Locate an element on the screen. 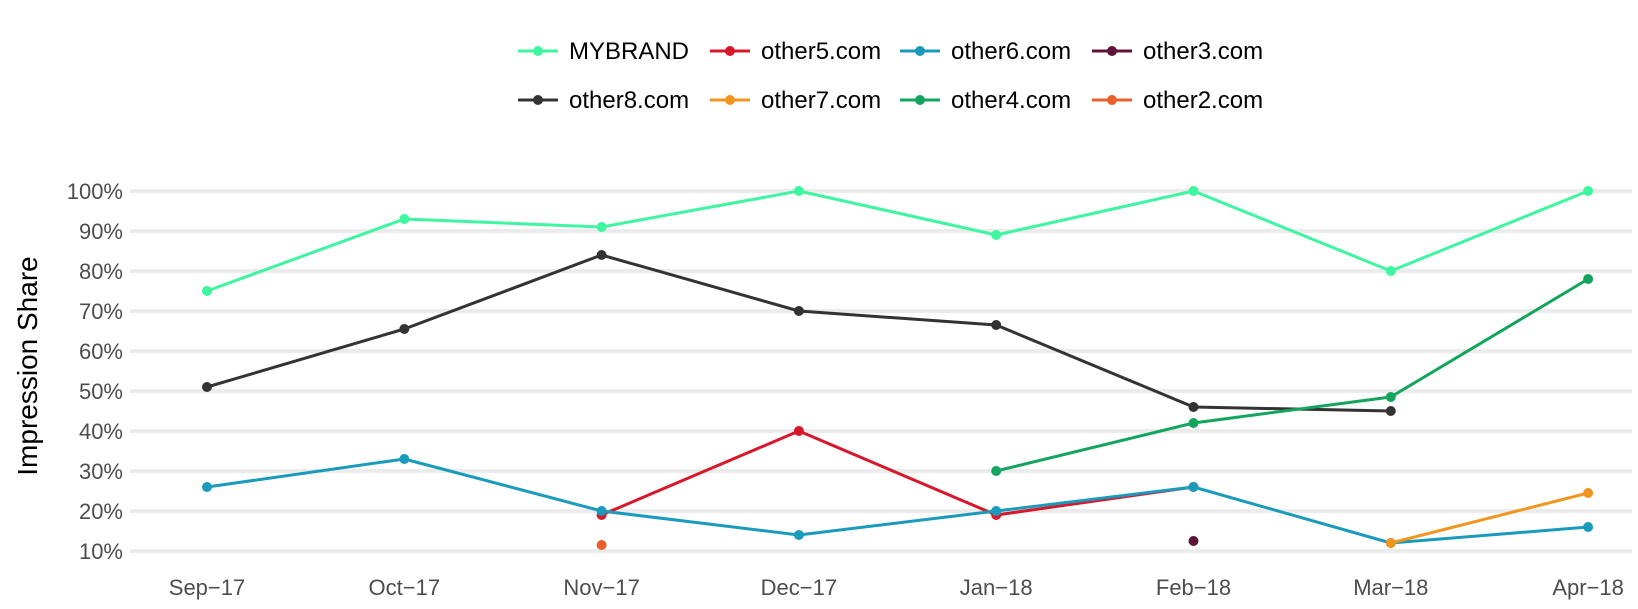  legend-label: other8.com is located at coordinates (629, 100).